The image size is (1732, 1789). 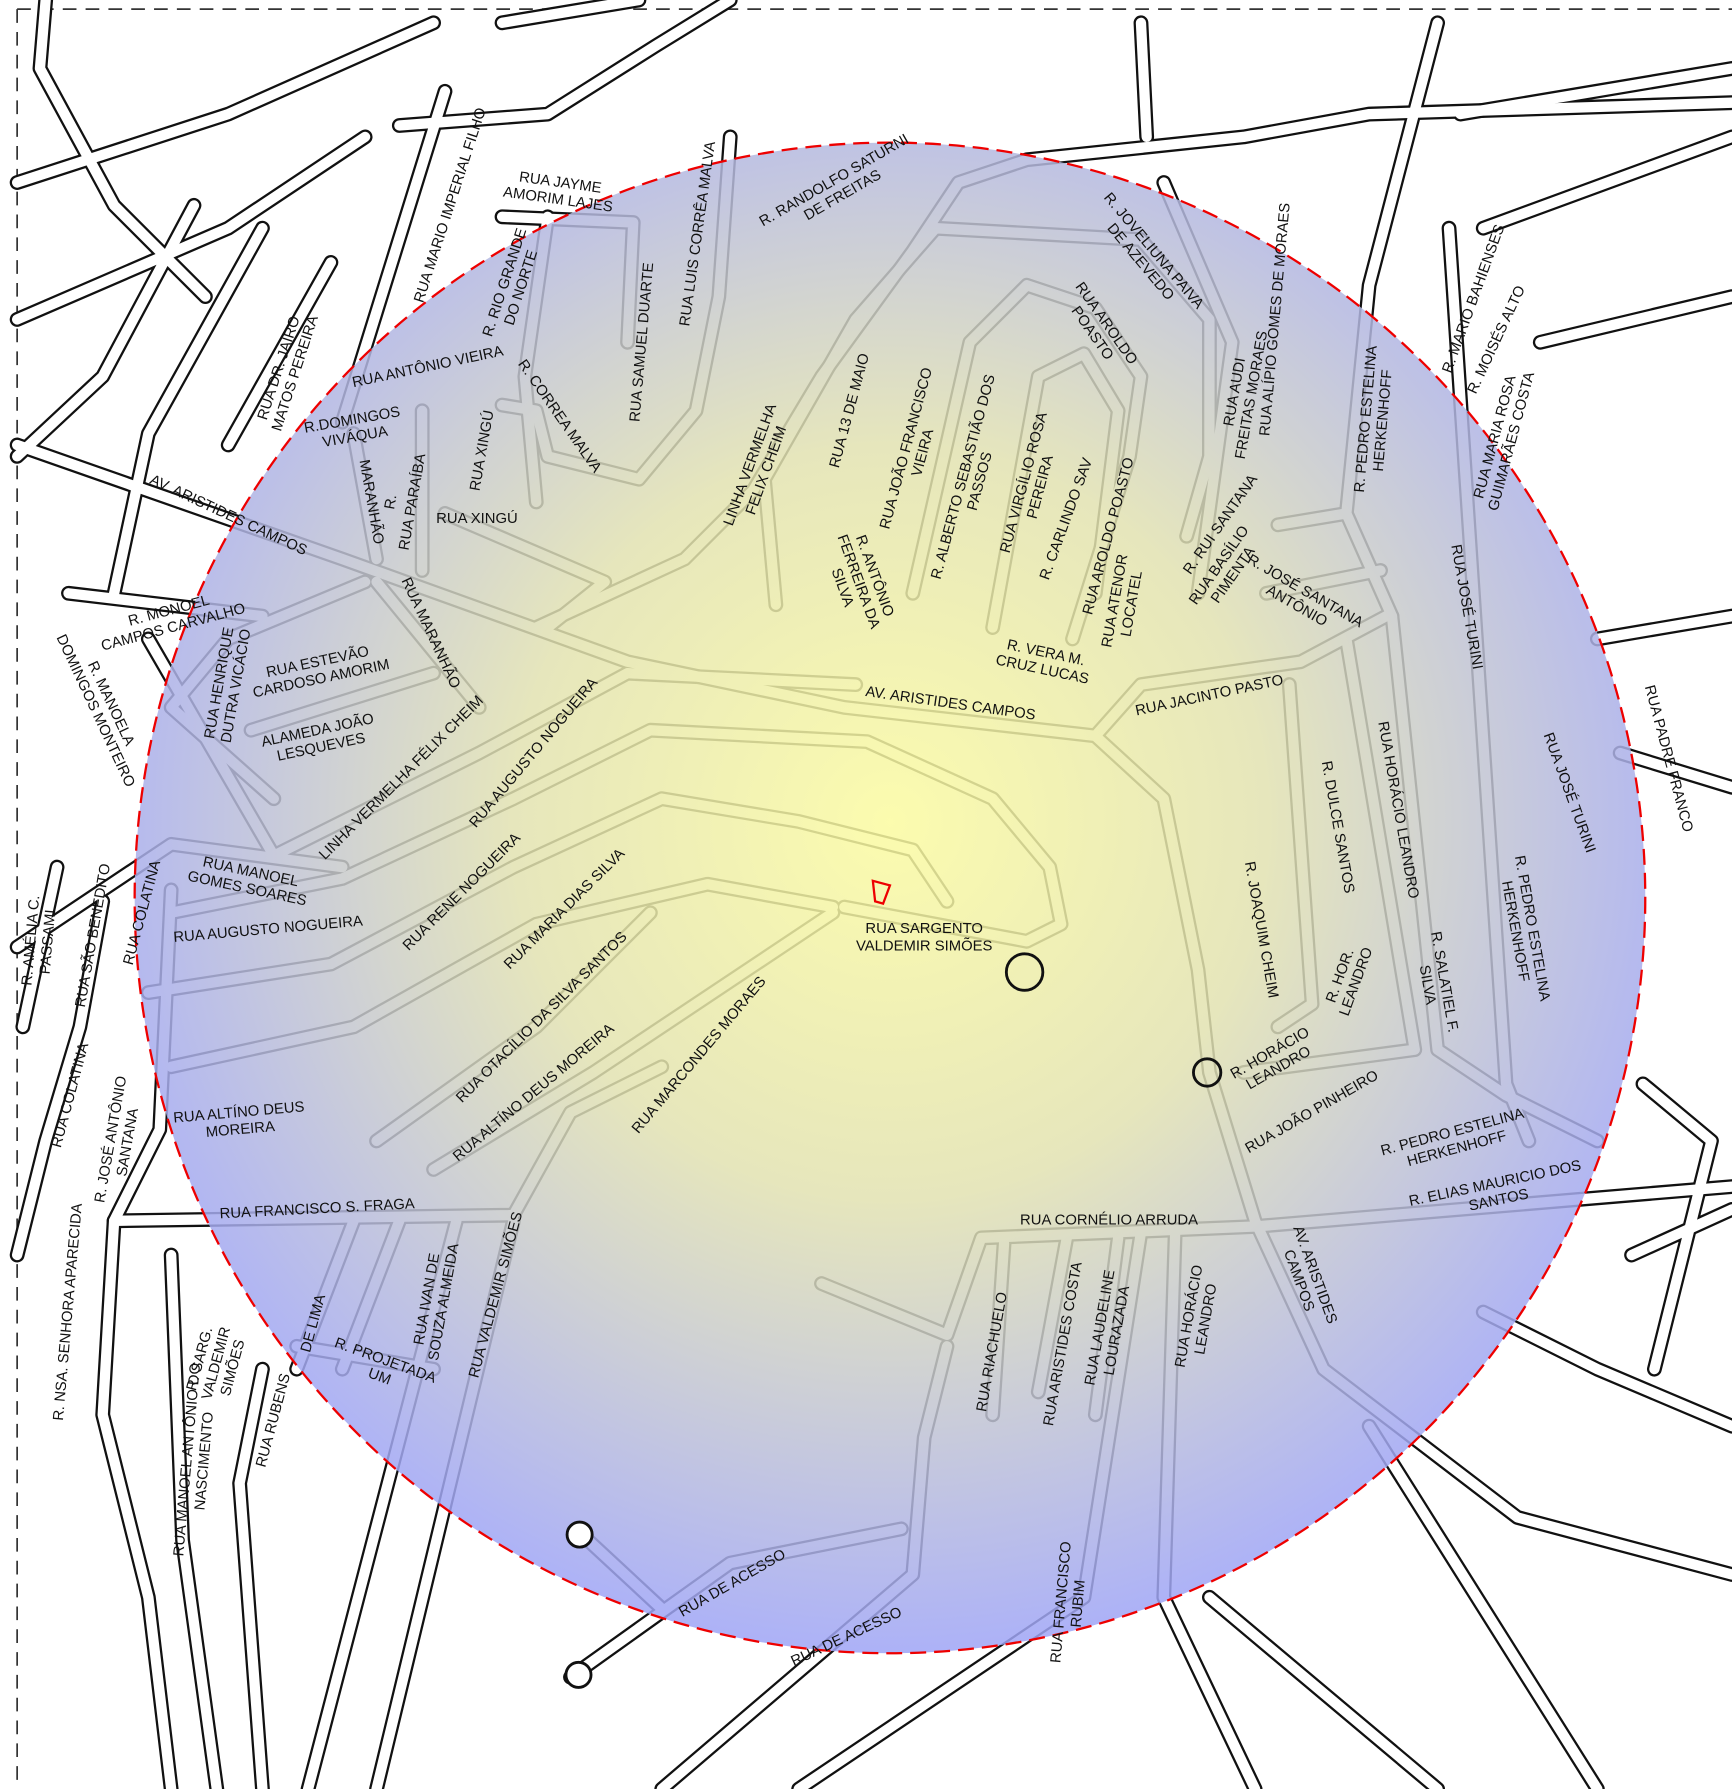 What do you see at coordinates (1207, 1072) in the screenshot?
I see `roundabout` at bounding box center [1207, 1072].